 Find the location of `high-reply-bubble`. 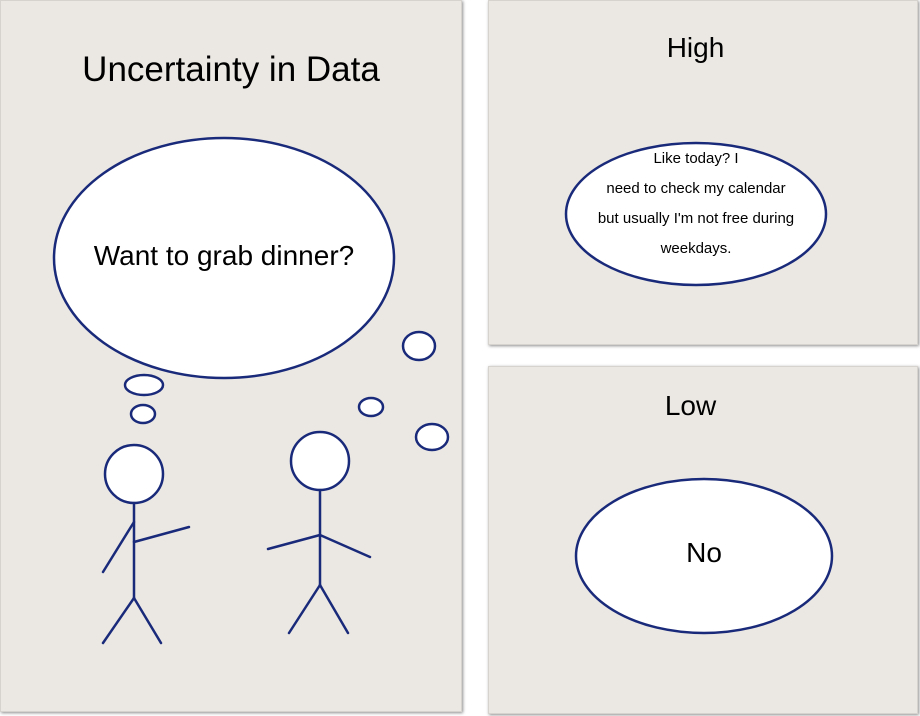

high-reply-bubble is located at coordinates (696, 214).